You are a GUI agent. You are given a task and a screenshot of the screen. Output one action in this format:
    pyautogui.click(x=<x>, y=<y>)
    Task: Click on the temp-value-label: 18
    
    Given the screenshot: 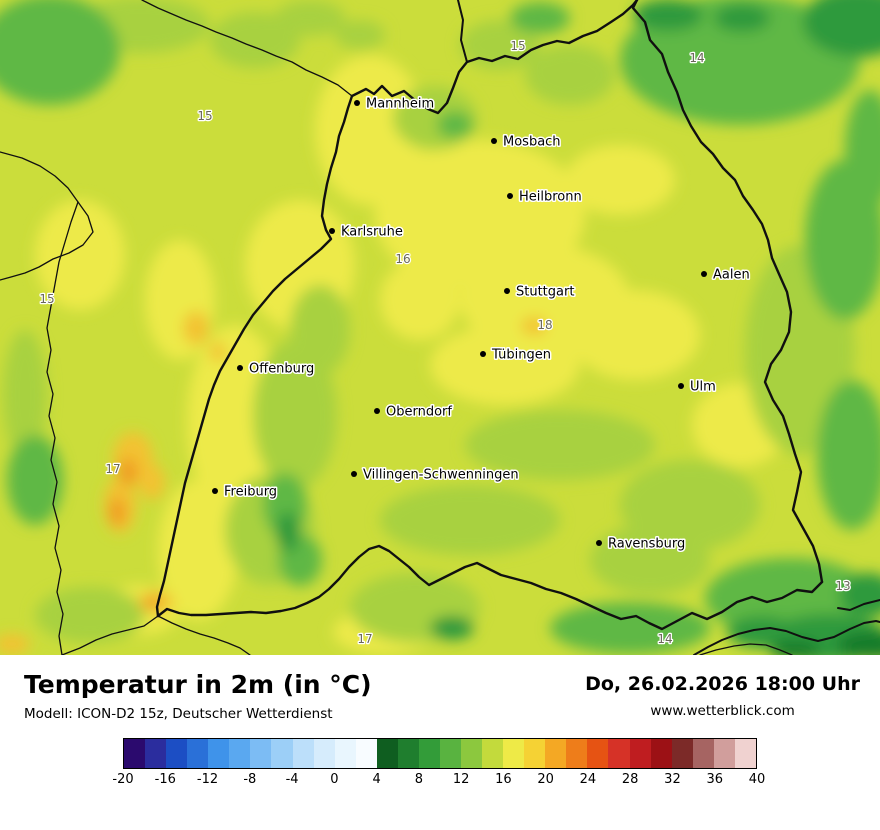 What is the action you would take?
    pyautogui.click(x=544, y=325)
    